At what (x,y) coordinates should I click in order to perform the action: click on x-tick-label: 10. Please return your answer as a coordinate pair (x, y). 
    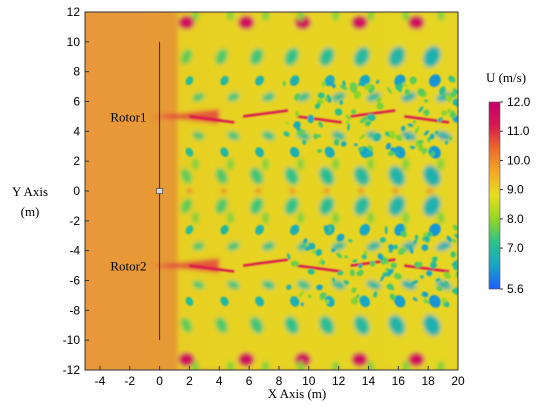
    Looking at the image, I should click on (309, 381).